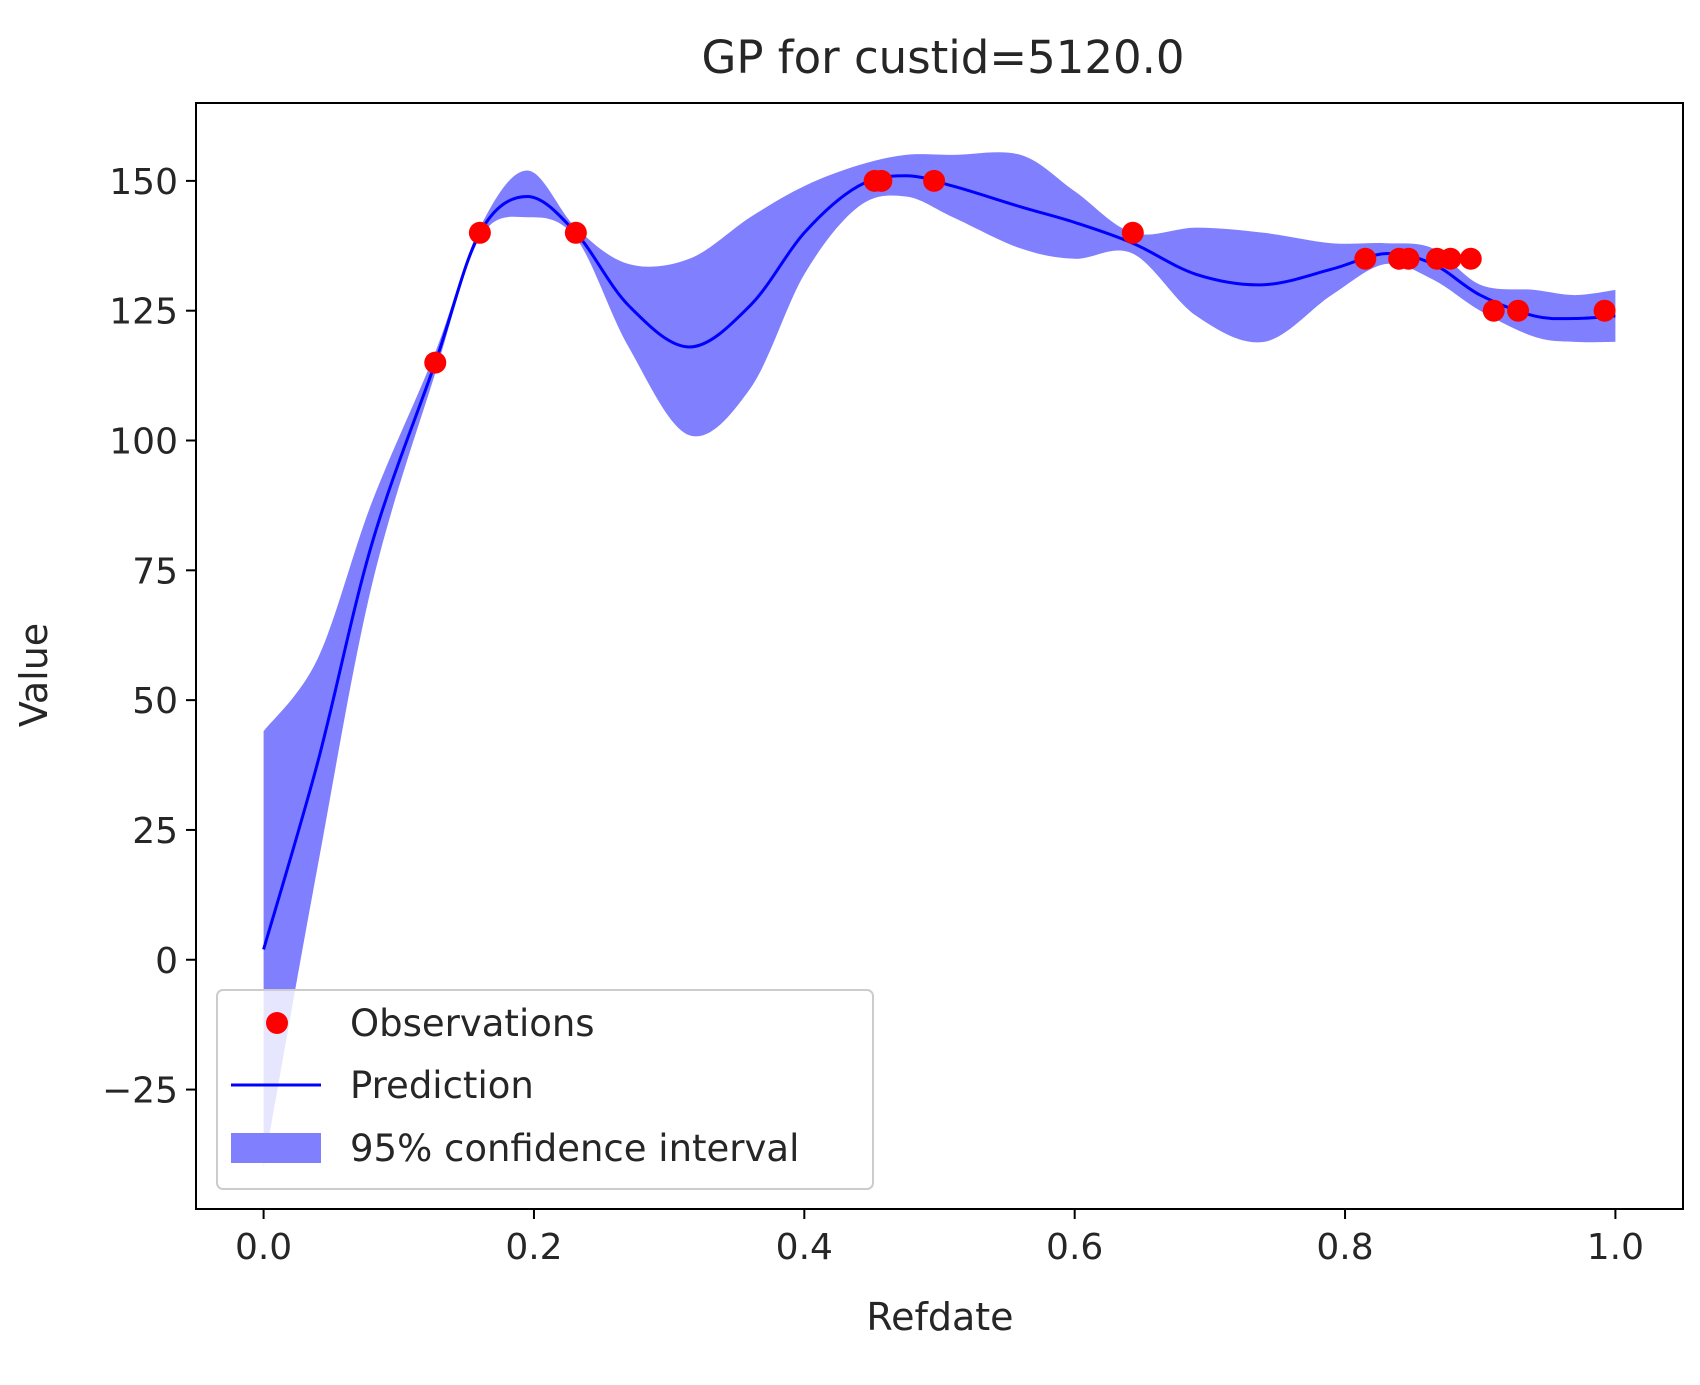  What do you see at coordinates (533, 1247) in the screenshot?
I see `x-tick-label: 0.2` at bounding box center [533, 1247].